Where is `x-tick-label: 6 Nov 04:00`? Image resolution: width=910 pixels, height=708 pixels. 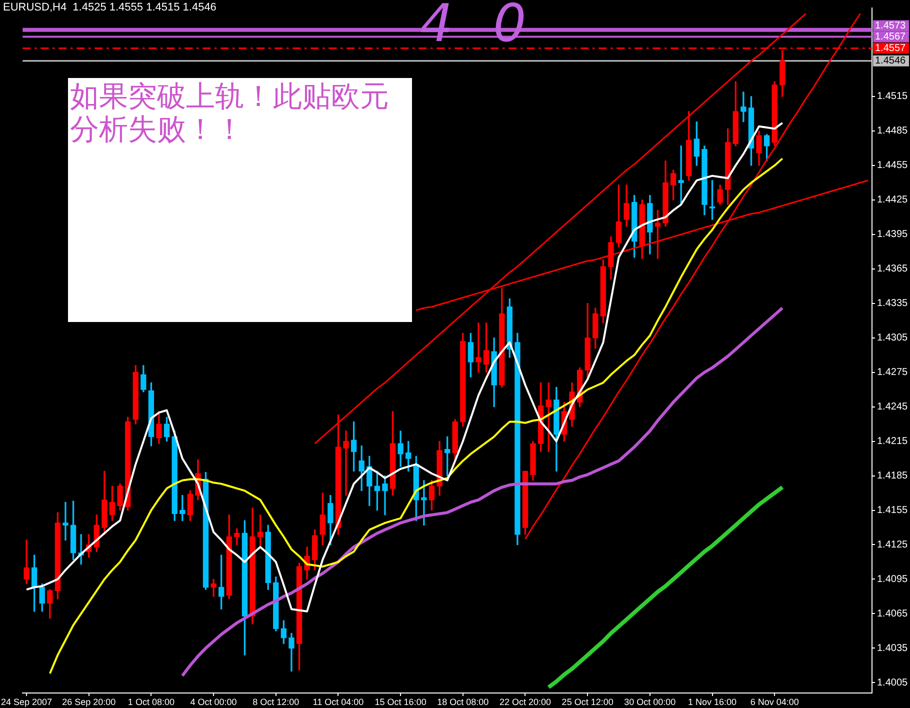 x-tick-label: 6 Nov 04:00 is located at coordinates (774, 701).